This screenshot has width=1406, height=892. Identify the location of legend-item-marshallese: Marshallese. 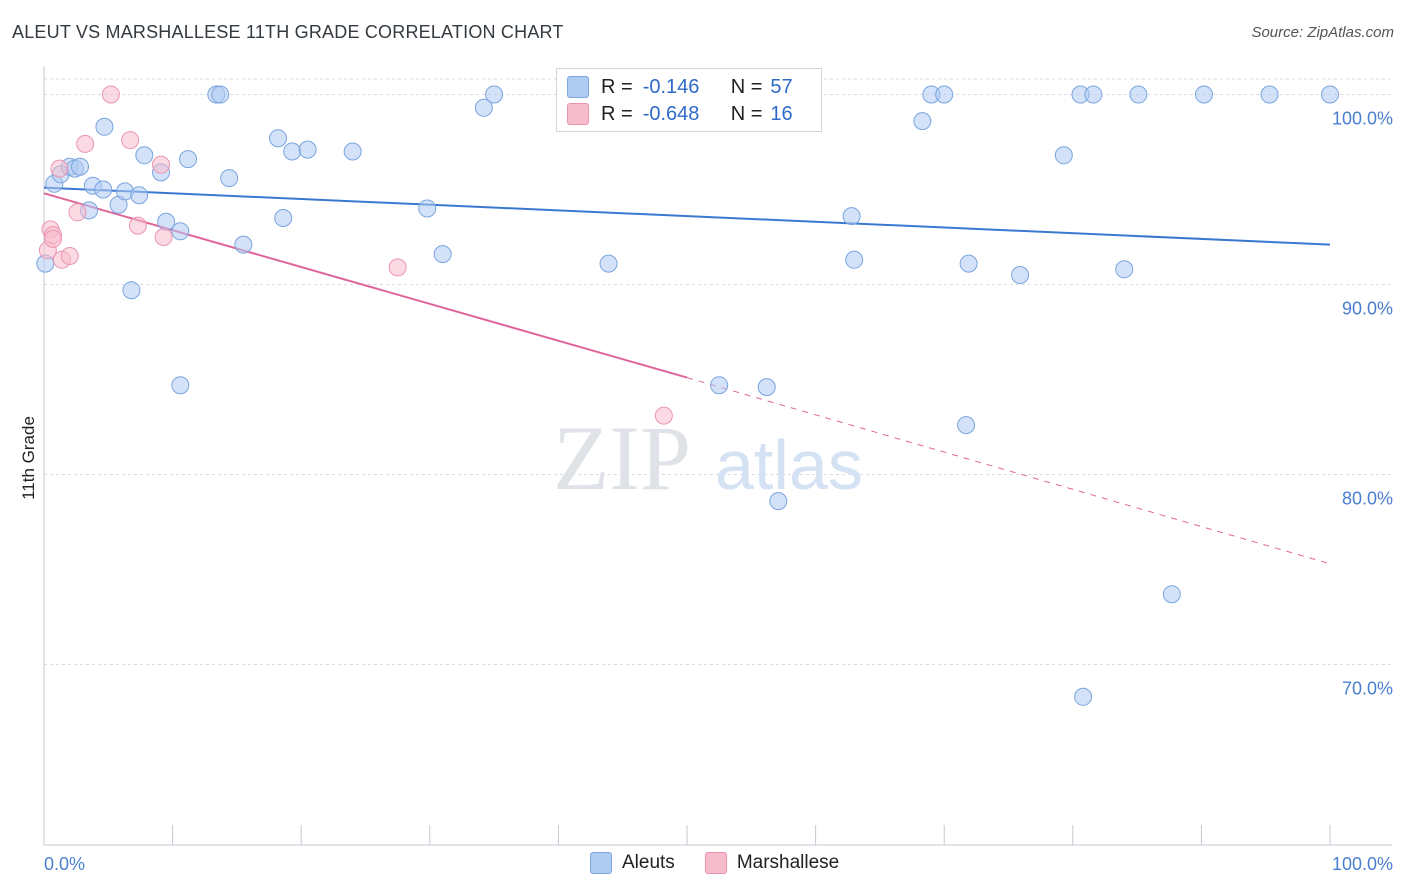
(772, 863).